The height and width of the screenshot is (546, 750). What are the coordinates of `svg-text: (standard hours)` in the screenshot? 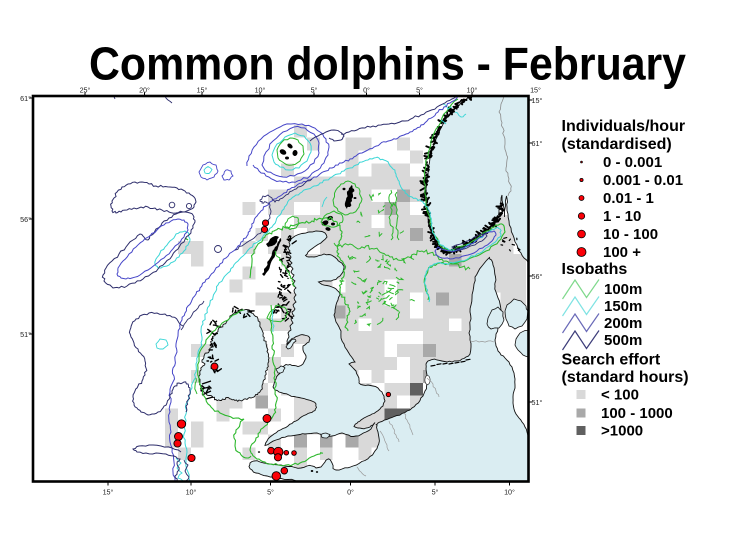 It's located at (625, 377).